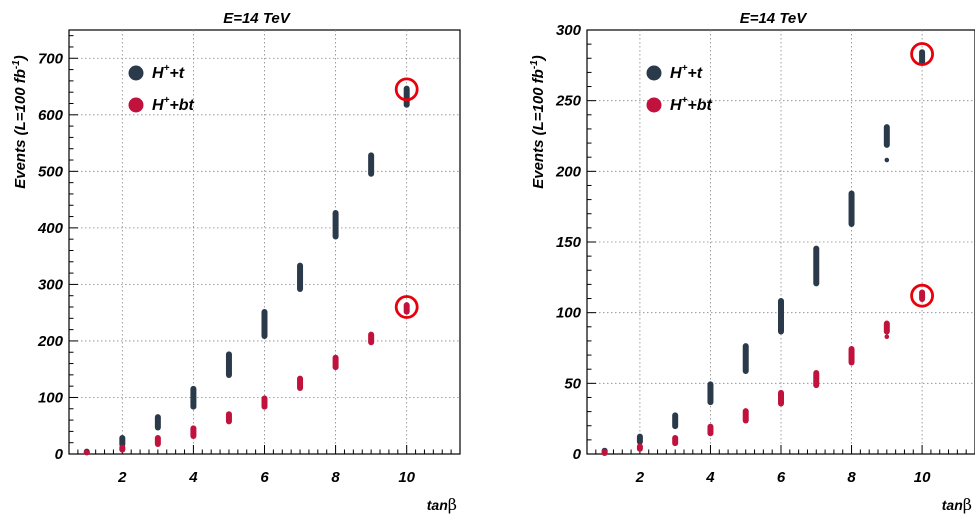 The image size is (975, 522). I want to click on y-tick-label: 150, so click(569, 242).